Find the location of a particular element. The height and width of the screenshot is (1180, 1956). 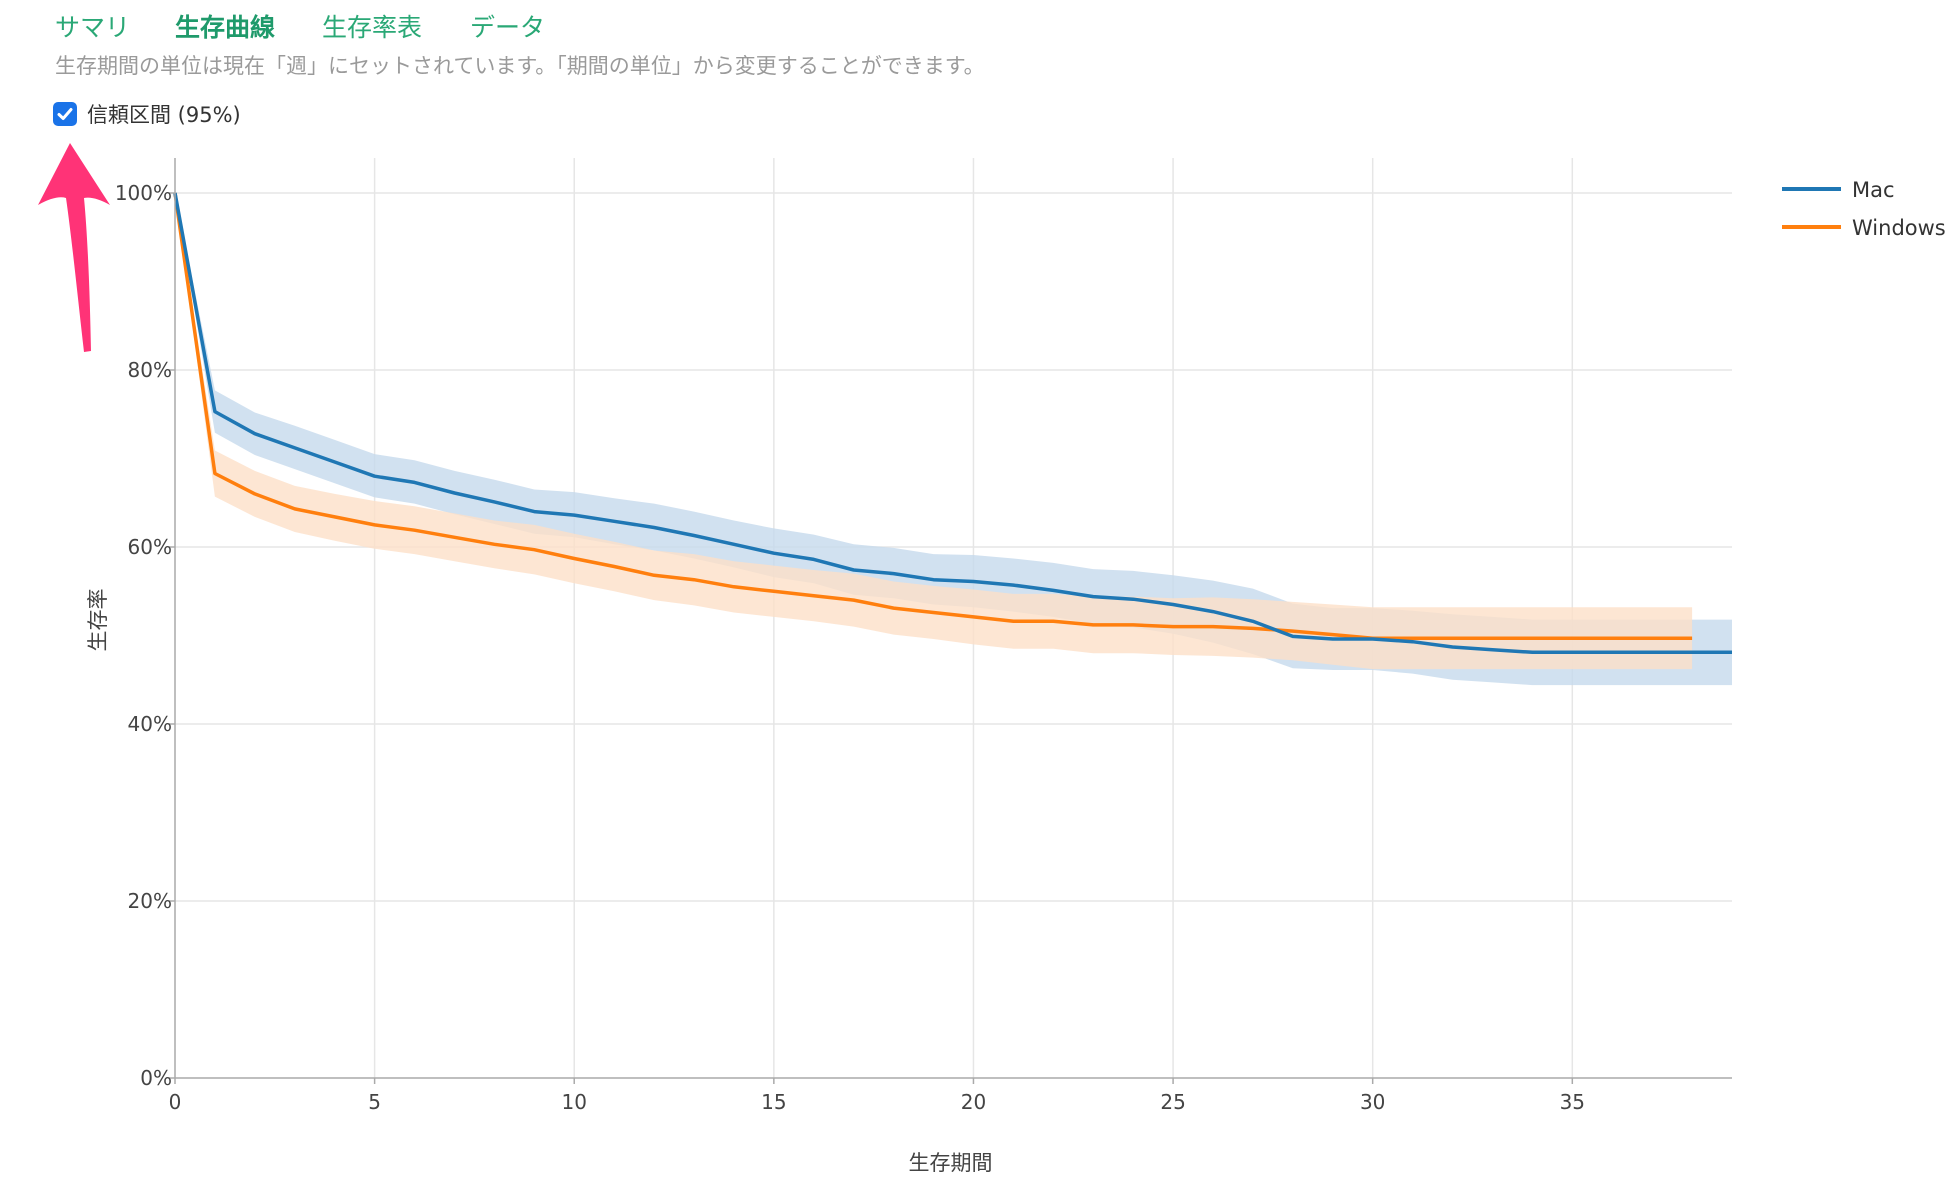

confidence-interval-toggle: 信頼区間 (95%) is located at coordinates (147, 114).